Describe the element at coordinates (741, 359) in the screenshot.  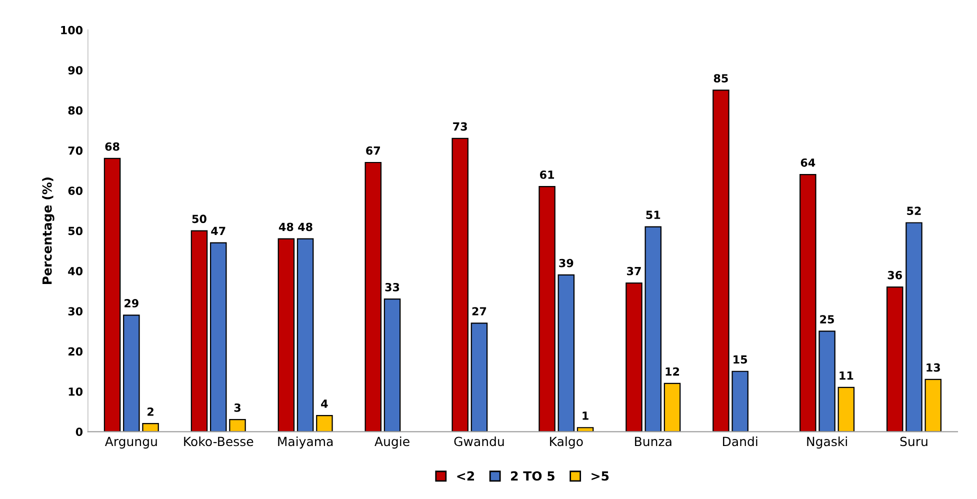
I see `data-label: 15` at that location.